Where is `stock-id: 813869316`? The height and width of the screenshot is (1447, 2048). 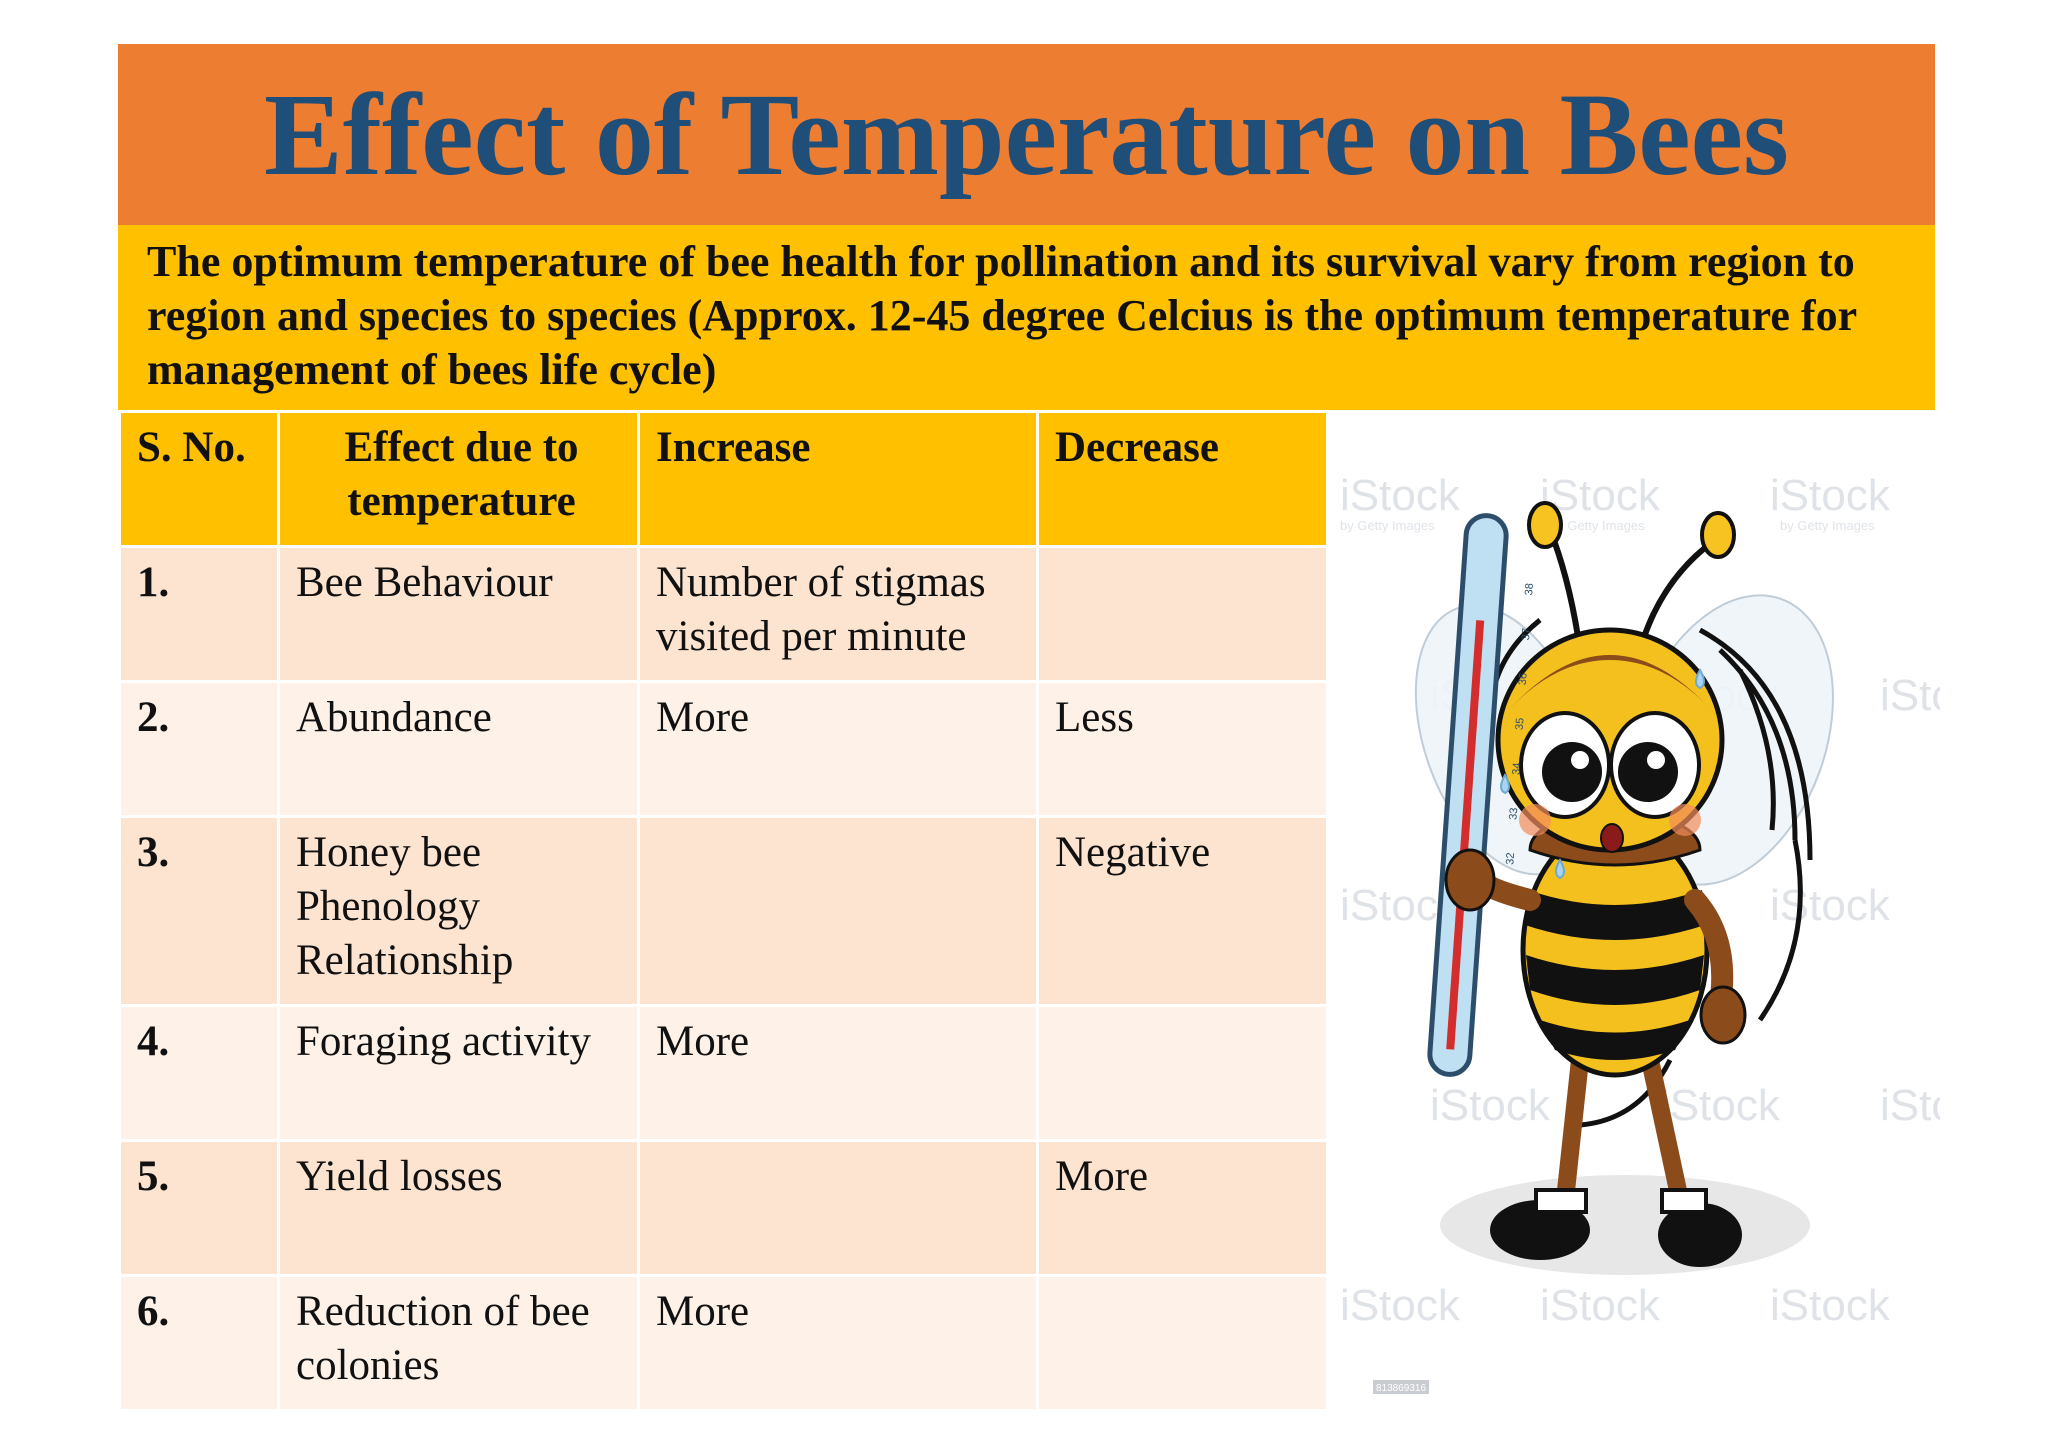 stock-id: 813869316 is located at coordinates (1401, 1388).